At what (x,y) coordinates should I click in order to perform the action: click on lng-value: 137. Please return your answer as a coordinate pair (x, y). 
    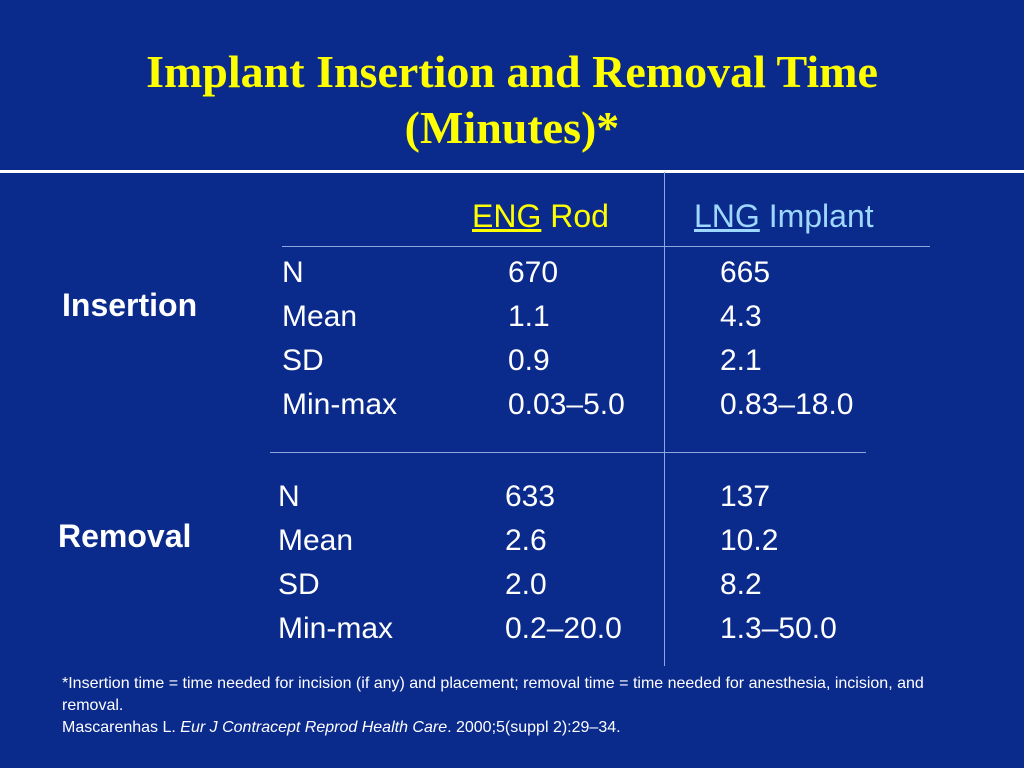
    Looking at the image, I should click on (745, 496).